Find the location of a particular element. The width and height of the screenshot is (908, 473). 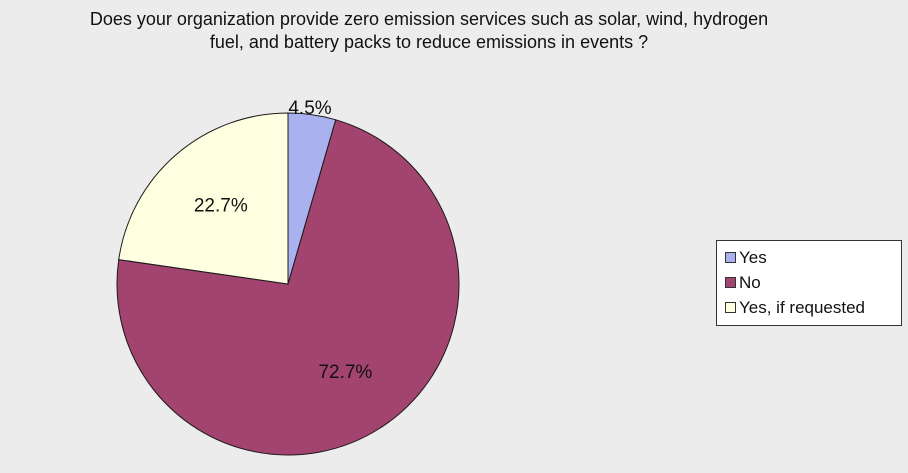

pie-slice-yes-if-requested is located at coordinates (203, 198).